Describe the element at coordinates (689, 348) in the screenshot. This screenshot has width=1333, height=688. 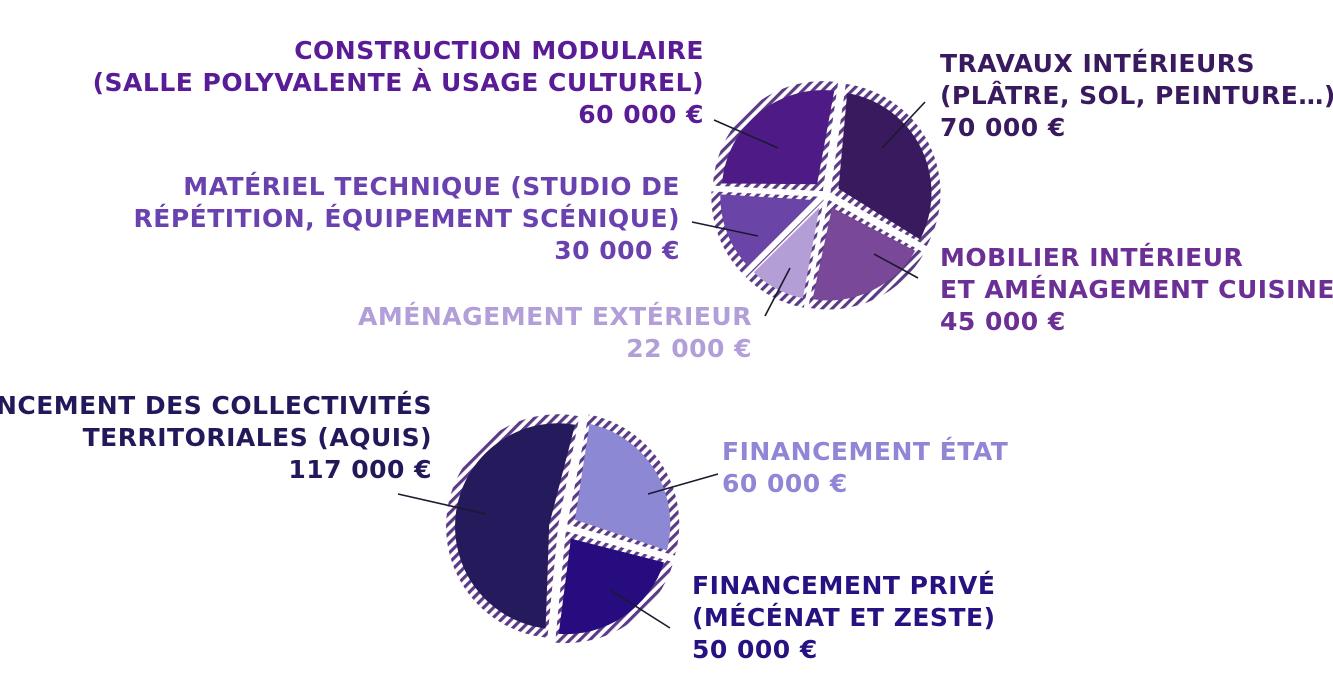
I see `slice-label-line: 22 000 €` at that location.